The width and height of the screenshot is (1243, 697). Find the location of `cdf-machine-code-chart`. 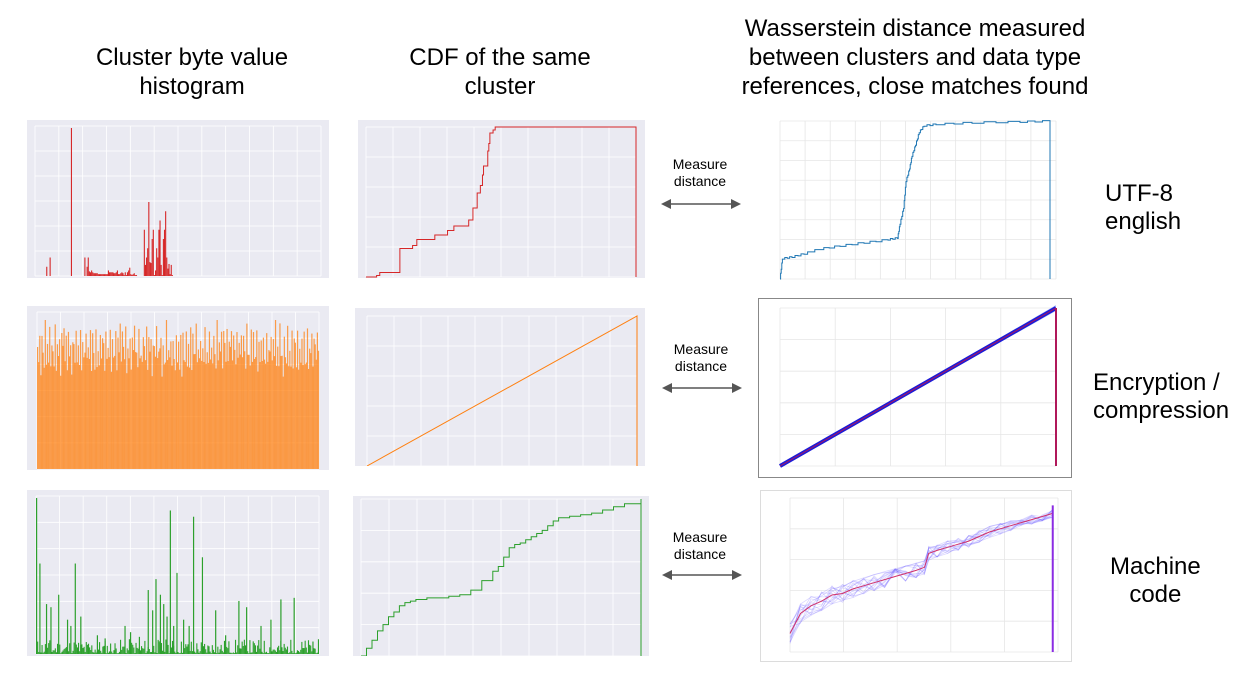

cdf-machine-code-chart is located at coordinates (501, 577).